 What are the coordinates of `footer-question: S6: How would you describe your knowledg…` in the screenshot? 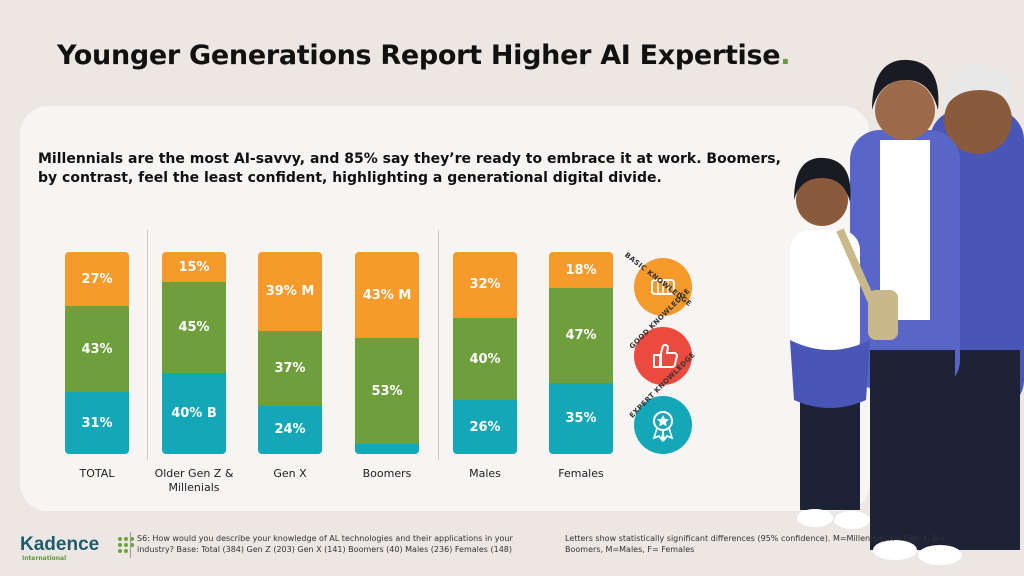 It's located at (325, 544).